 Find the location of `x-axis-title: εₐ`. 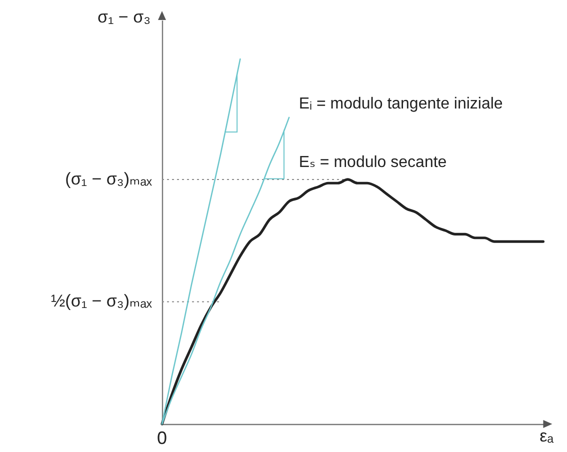

x-axis-title: εₐ is located at coordinates (547, 436).